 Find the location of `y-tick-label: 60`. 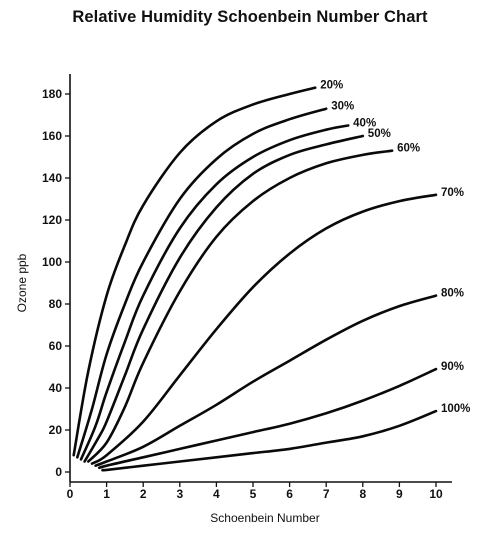

y-tick-label: 60 is located at coordinates (56, 346).